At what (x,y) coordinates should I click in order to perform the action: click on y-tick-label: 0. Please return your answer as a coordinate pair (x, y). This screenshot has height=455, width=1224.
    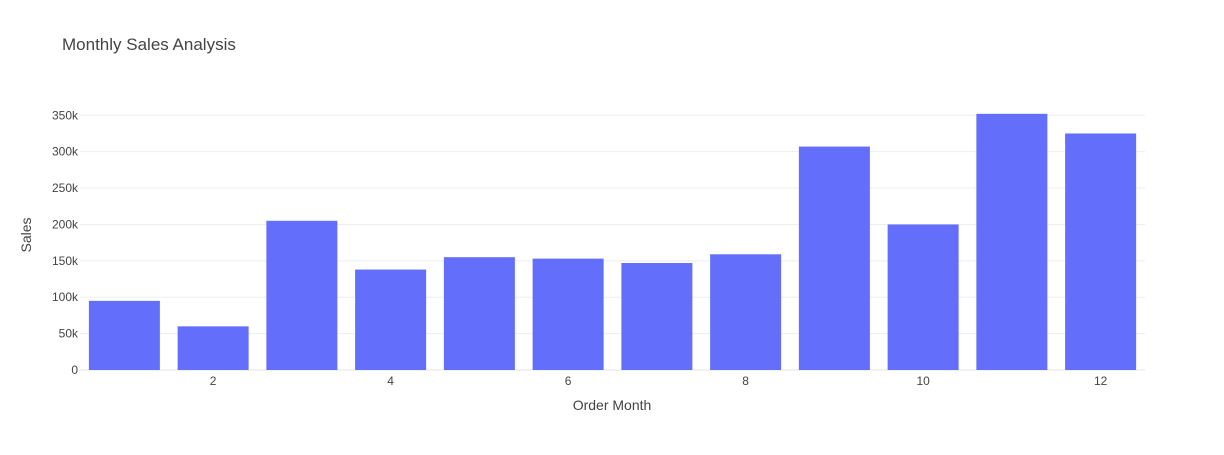
    Looking at the image, I should click on (74, 370).